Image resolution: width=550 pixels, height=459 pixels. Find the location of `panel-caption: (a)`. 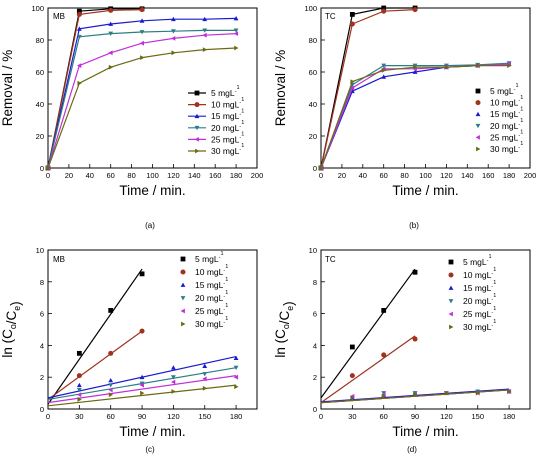

panel-caption: (a) is located at coordinates (150, 225).